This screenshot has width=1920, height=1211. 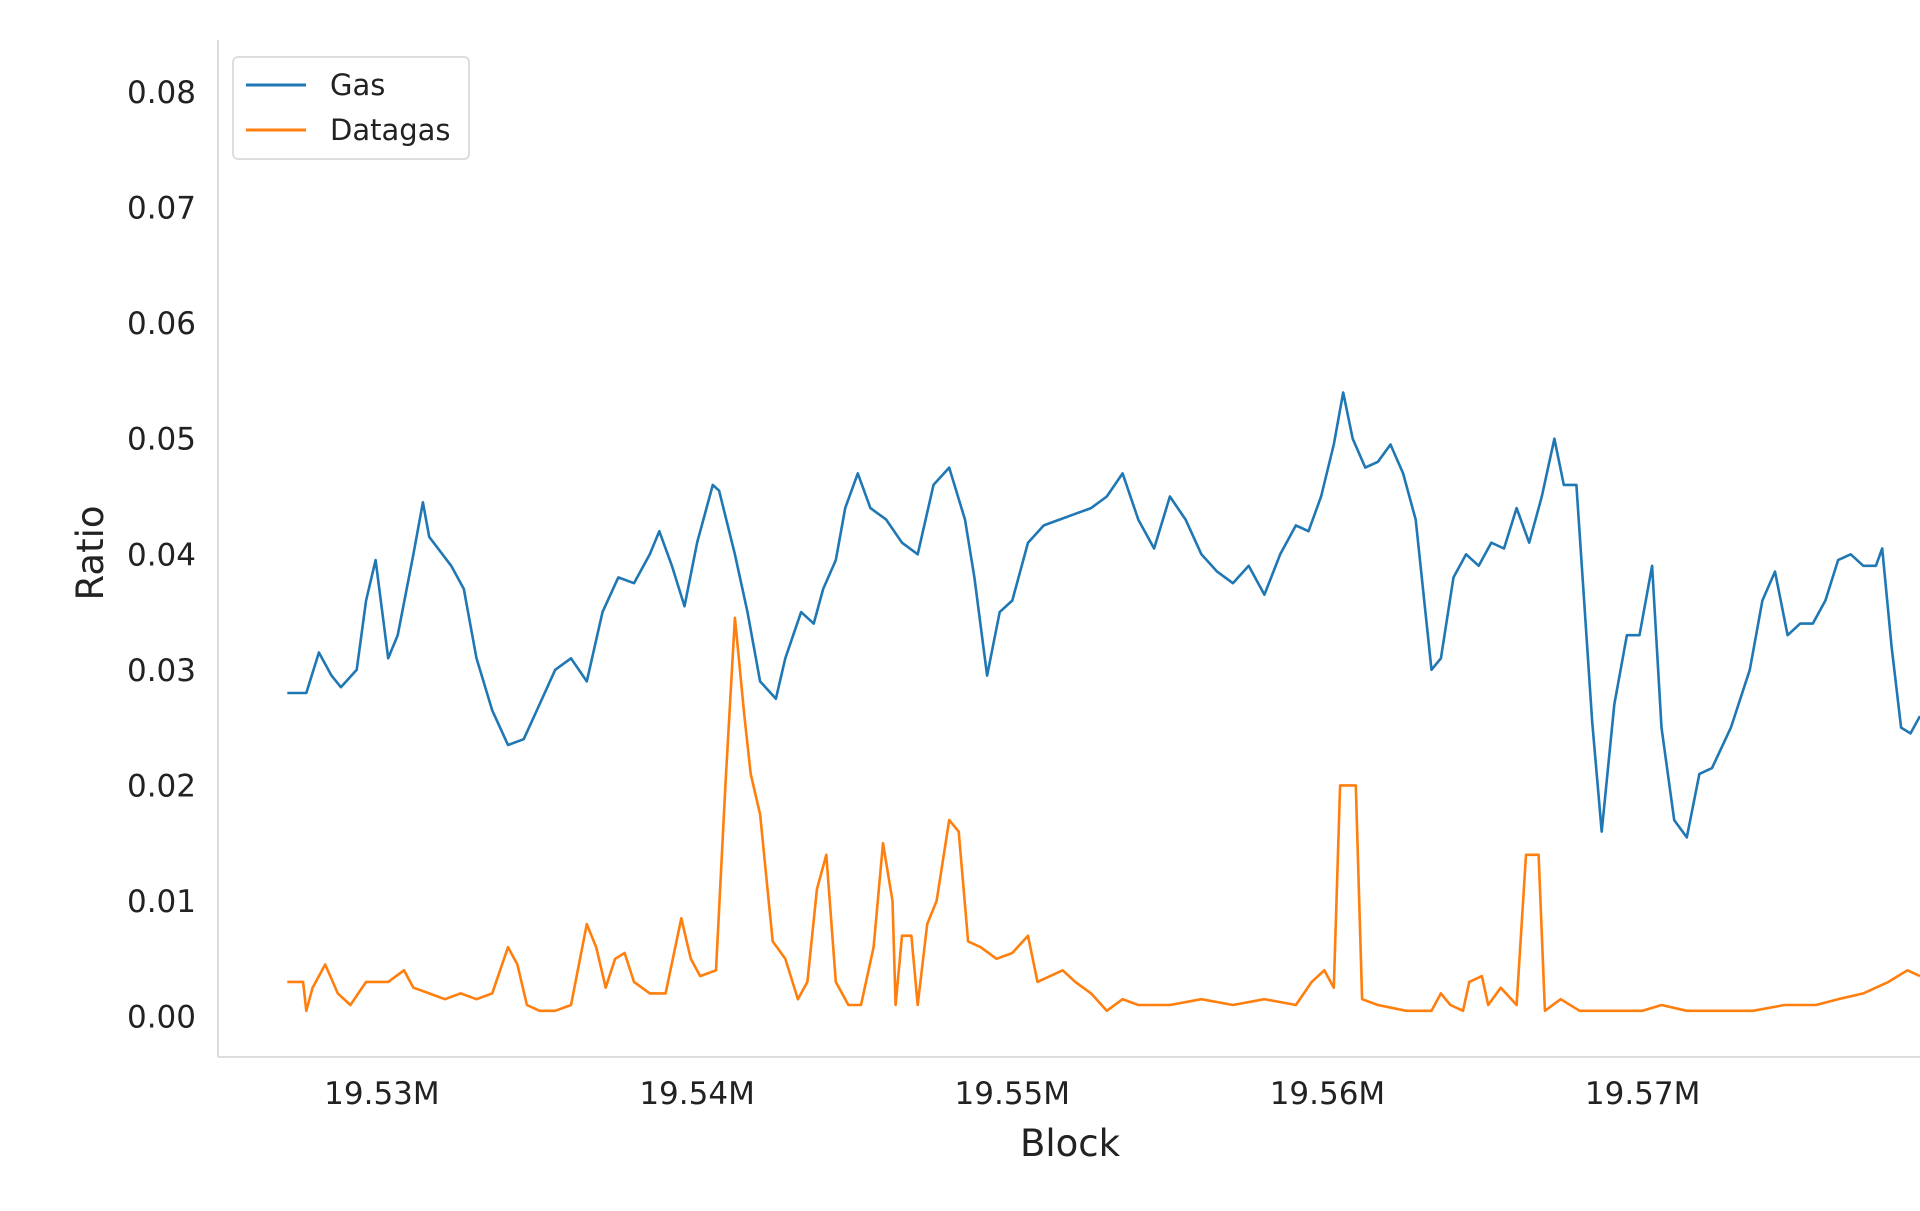 I want to click on x-tick-label: 19.54M, so click(x=697, y=1094).